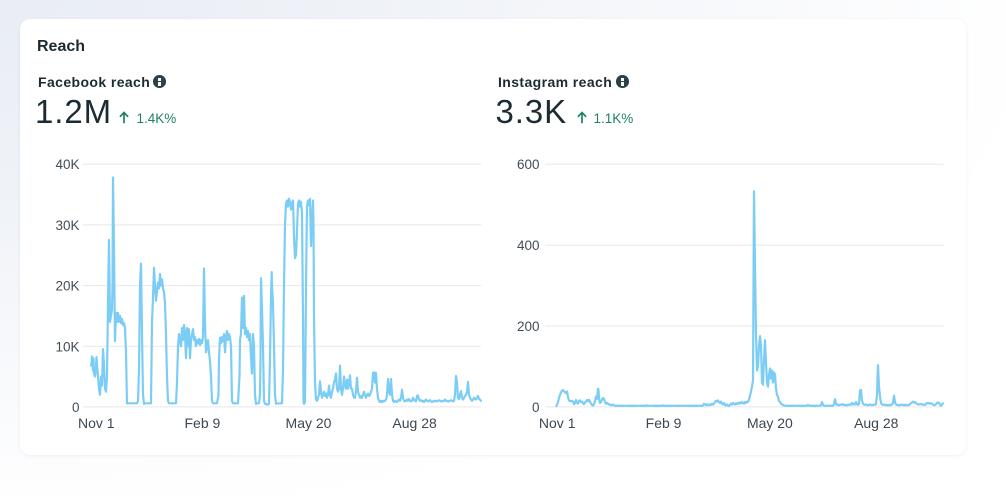 The height and width of the screenshot is (496, 1006). I want to click on svg-text: 10K, so click(67, 346).